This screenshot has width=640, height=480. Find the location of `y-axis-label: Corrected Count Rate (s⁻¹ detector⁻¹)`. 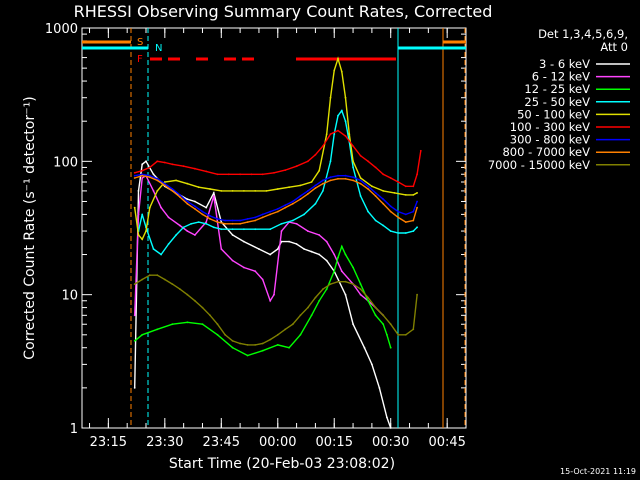

y-axis-label: Corrected Count Rate (s⁻¹ detector⁻¹) is located at coordinates (30, 227).